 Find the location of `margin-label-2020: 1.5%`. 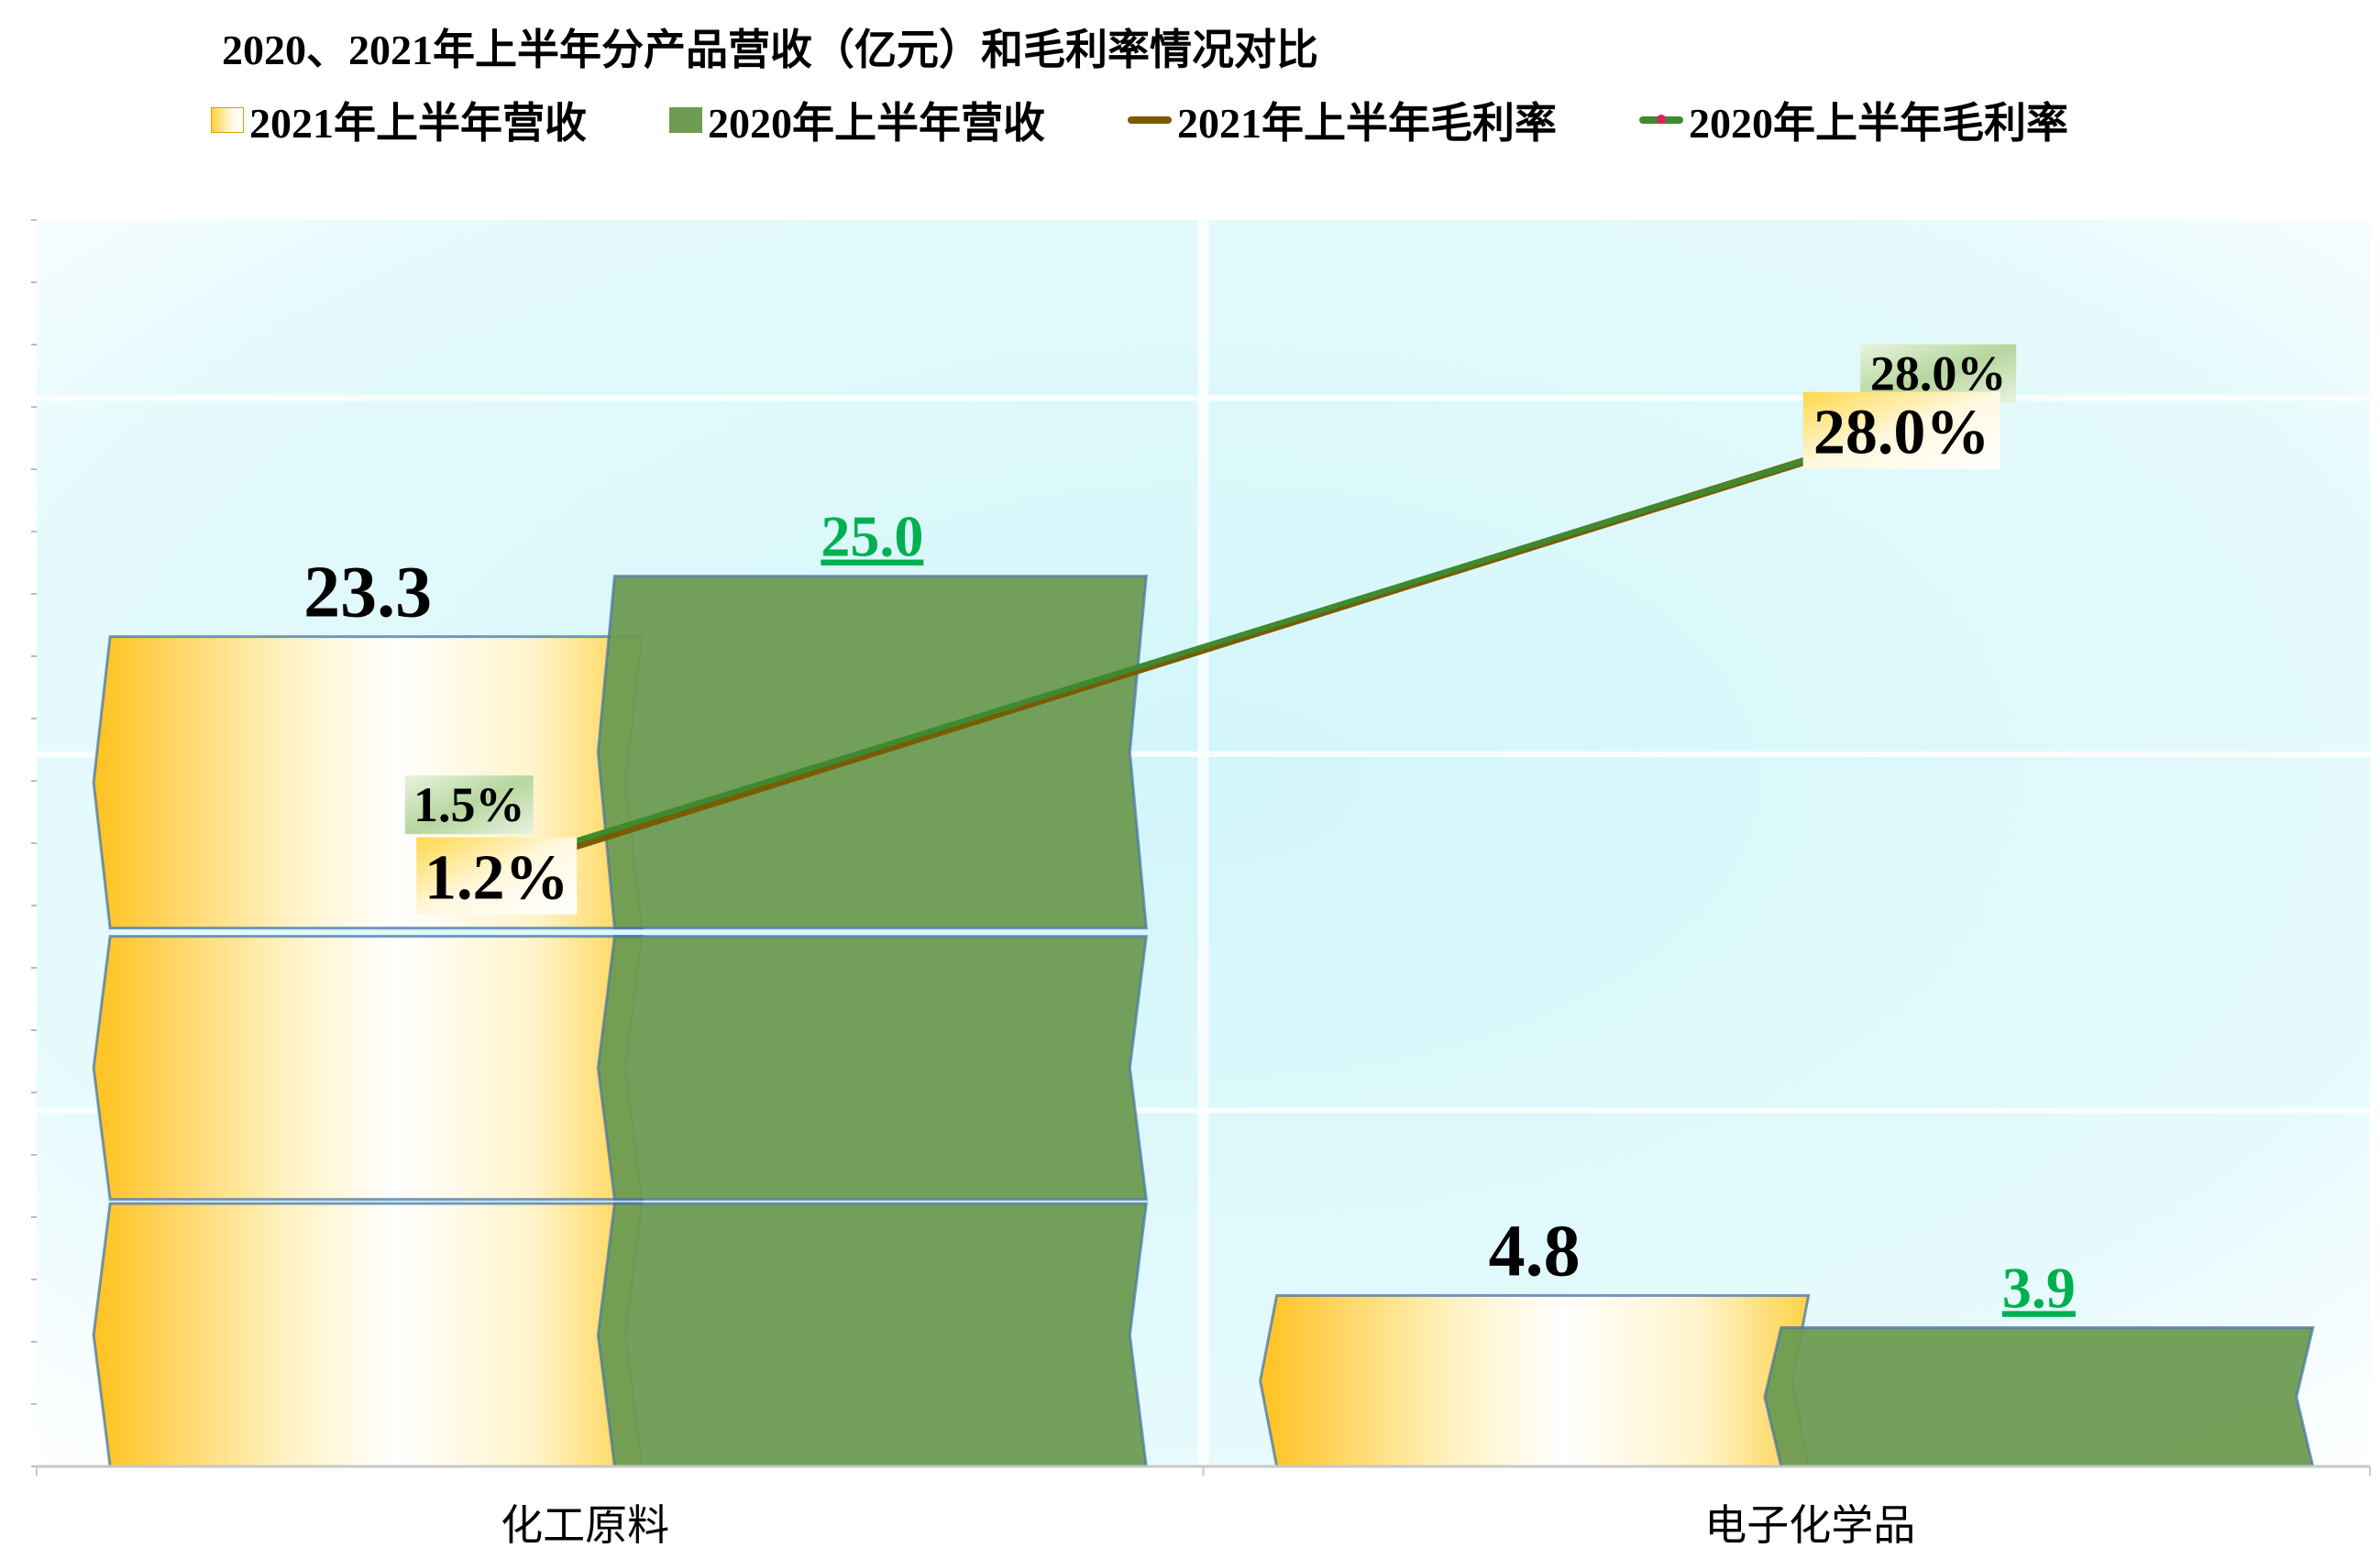

margin-label-2020: 1.5% is located at coordinates (469, 804).